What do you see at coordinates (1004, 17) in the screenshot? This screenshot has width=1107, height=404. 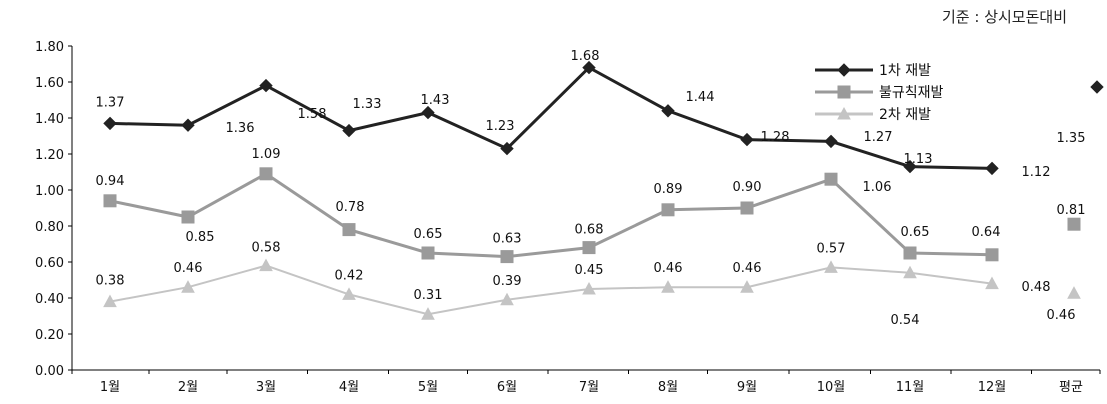 I see `basis-note: 기준 : 상시모돈대비` at bounding box center [1004, 17].